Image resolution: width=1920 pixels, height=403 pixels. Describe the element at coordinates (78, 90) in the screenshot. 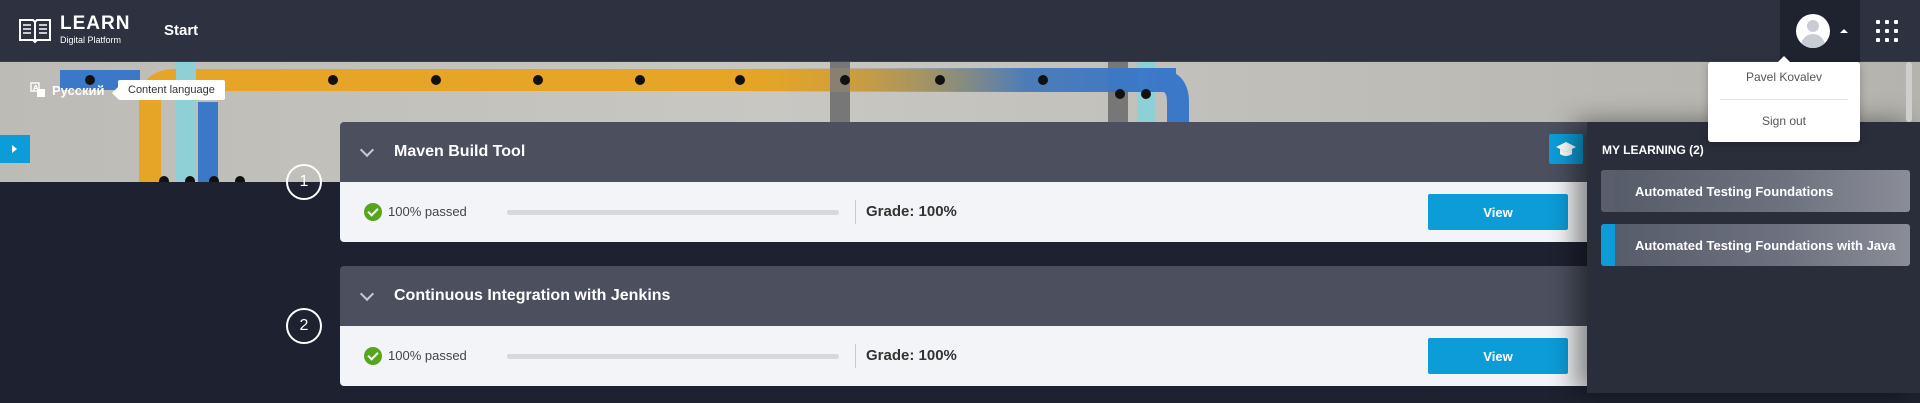

I see `content-language-label: Русский` at that location.